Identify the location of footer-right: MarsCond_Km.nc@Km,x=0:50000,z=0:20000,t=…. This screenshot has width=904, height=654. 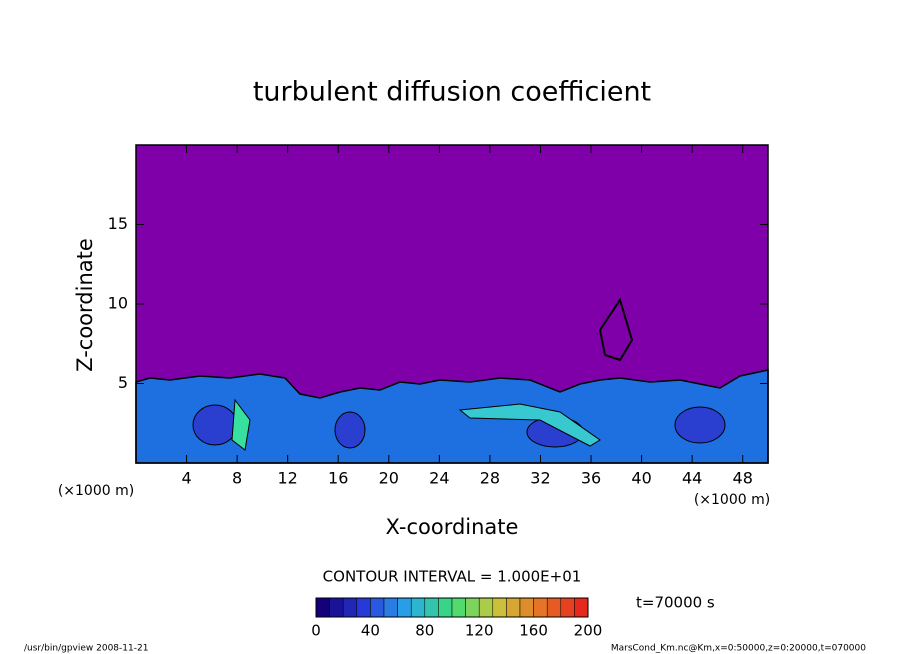
(738, 649).